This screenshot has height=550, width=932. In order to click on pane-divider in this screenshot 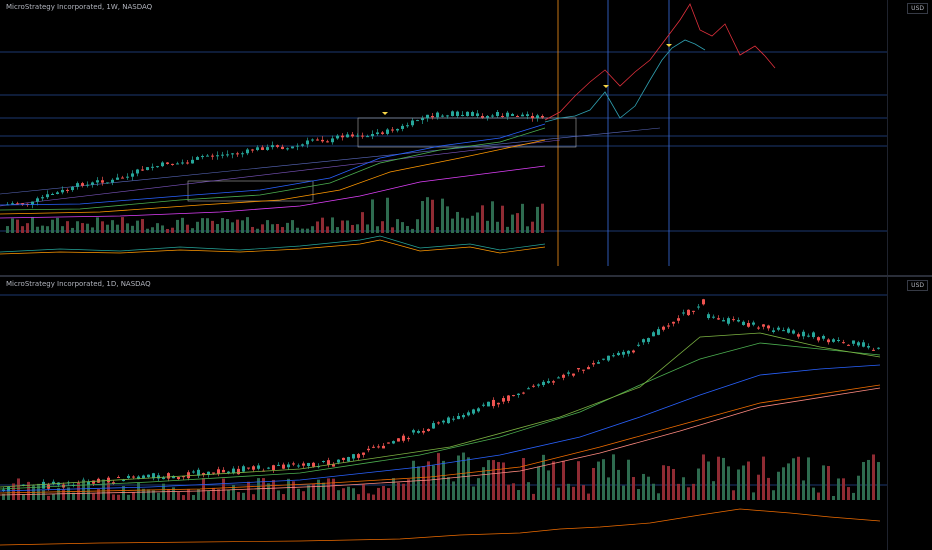, I will do `click(466, 276)`.